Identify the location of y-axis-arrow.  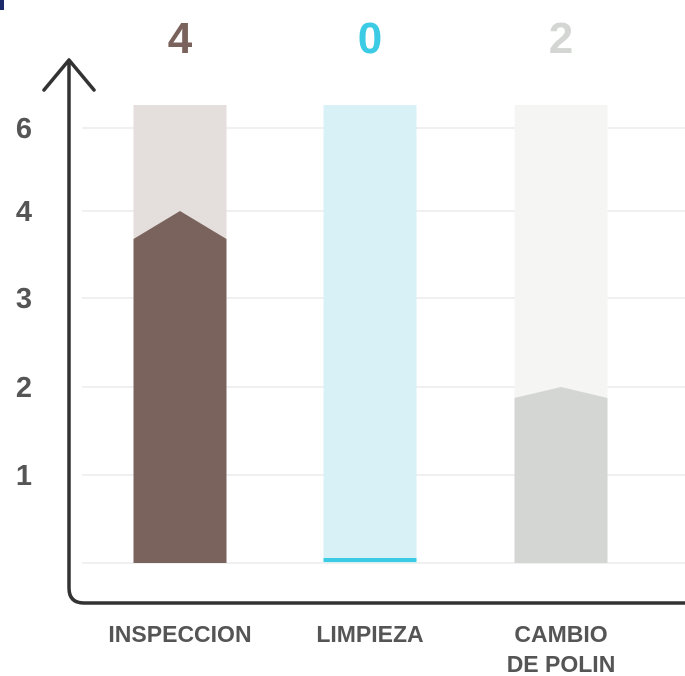
(69, 75).